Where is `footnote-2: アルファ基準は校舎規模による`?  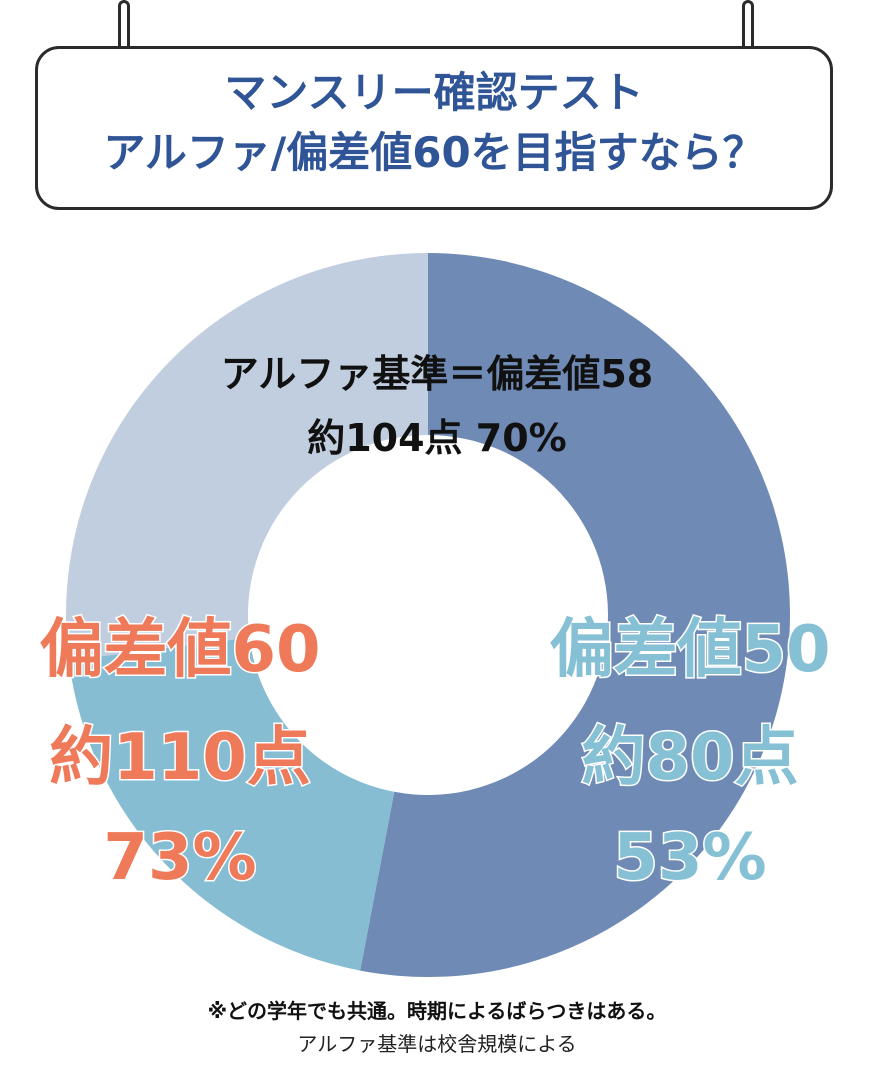 footnote-2: アルファ基準は校舎規模による is located at coordinates (437, 1044).